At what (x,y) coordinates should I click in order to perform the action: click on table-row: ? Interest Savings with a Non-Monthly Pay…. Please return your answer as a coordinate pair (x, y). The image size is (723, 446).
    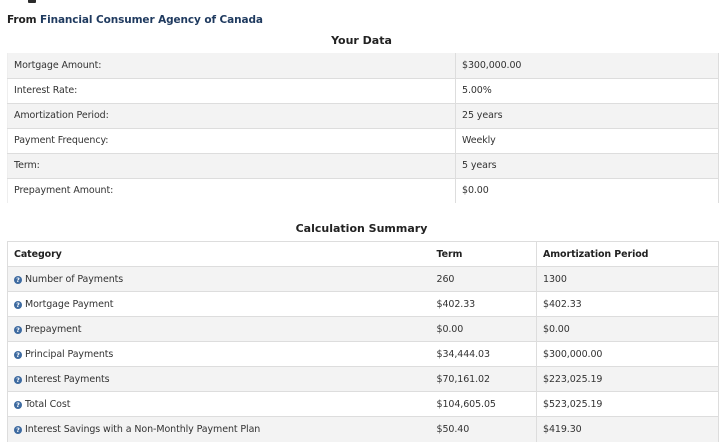
    Looking at the image, I should click on (363, 429).